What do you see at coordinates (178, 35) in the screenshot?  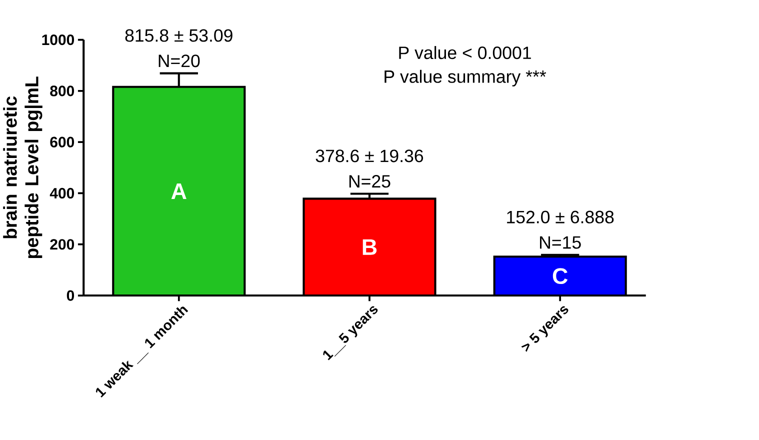 I see `data-label: 815.8 ± 53.09` at bounding box center [178, 35].